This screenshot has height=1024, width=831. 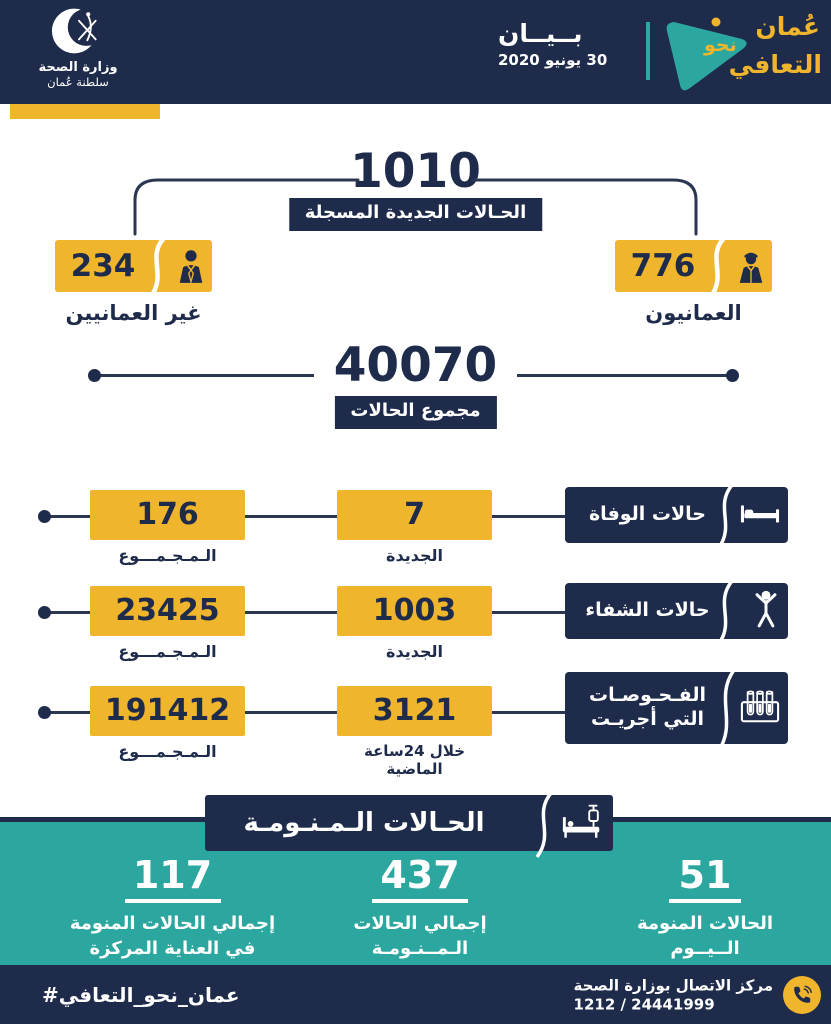 I want to click on cumulative-total: 40070, so click(x=415, y=365).